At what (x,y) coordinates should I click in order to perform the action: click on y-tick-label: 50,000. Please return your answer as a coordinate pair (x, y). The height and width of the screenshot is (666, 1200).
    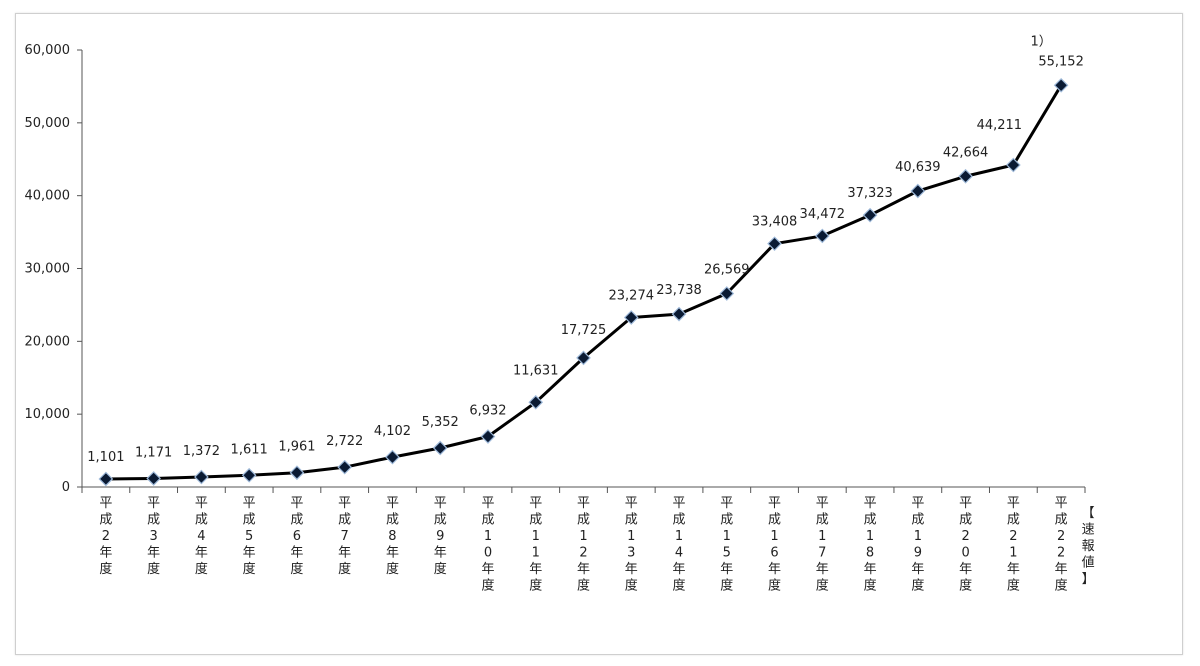
    Looking at the image, I should click on (48, 123).